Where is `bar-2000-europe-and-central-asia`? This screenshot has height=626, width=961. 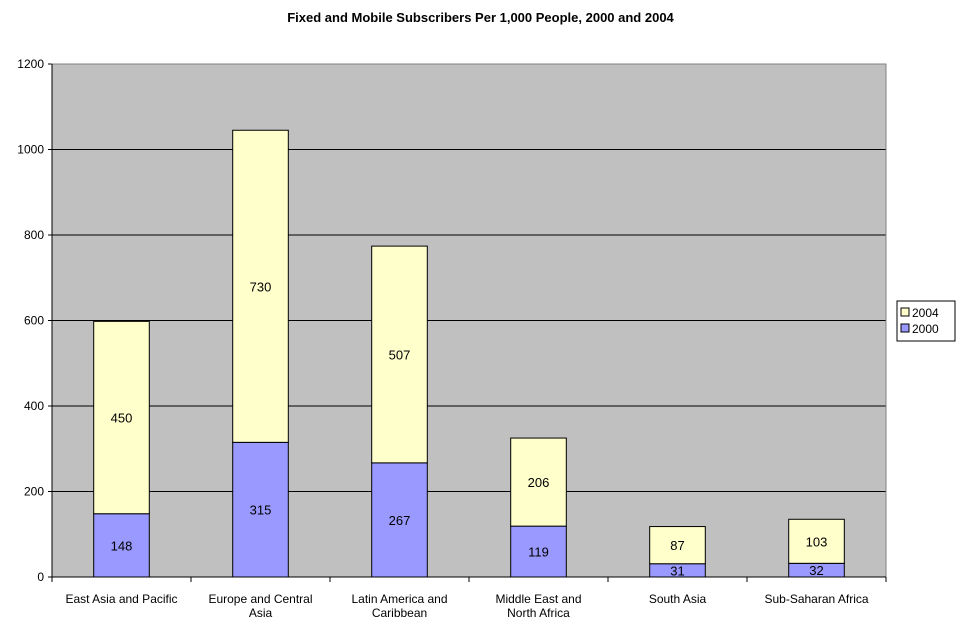
bar-2000-europe-and-central-asia is located at coordinates (260, 509).